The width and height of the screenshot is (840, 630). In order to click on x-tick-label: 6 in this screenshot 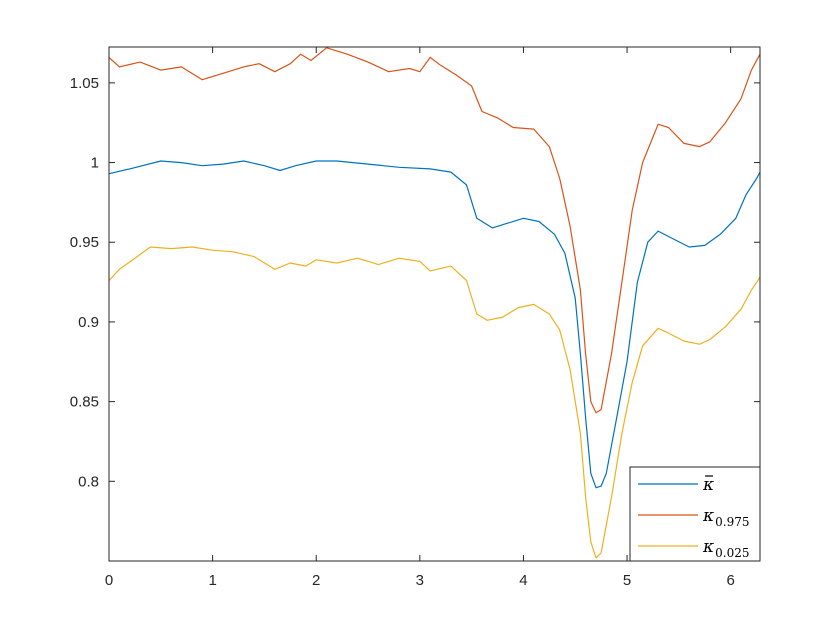, I will do `click(730, 580)`.